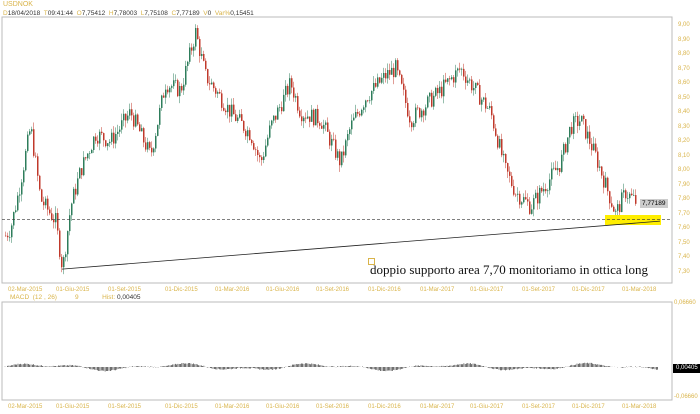  I want to click on y-tick-label: 8,30, so click(684, 126).